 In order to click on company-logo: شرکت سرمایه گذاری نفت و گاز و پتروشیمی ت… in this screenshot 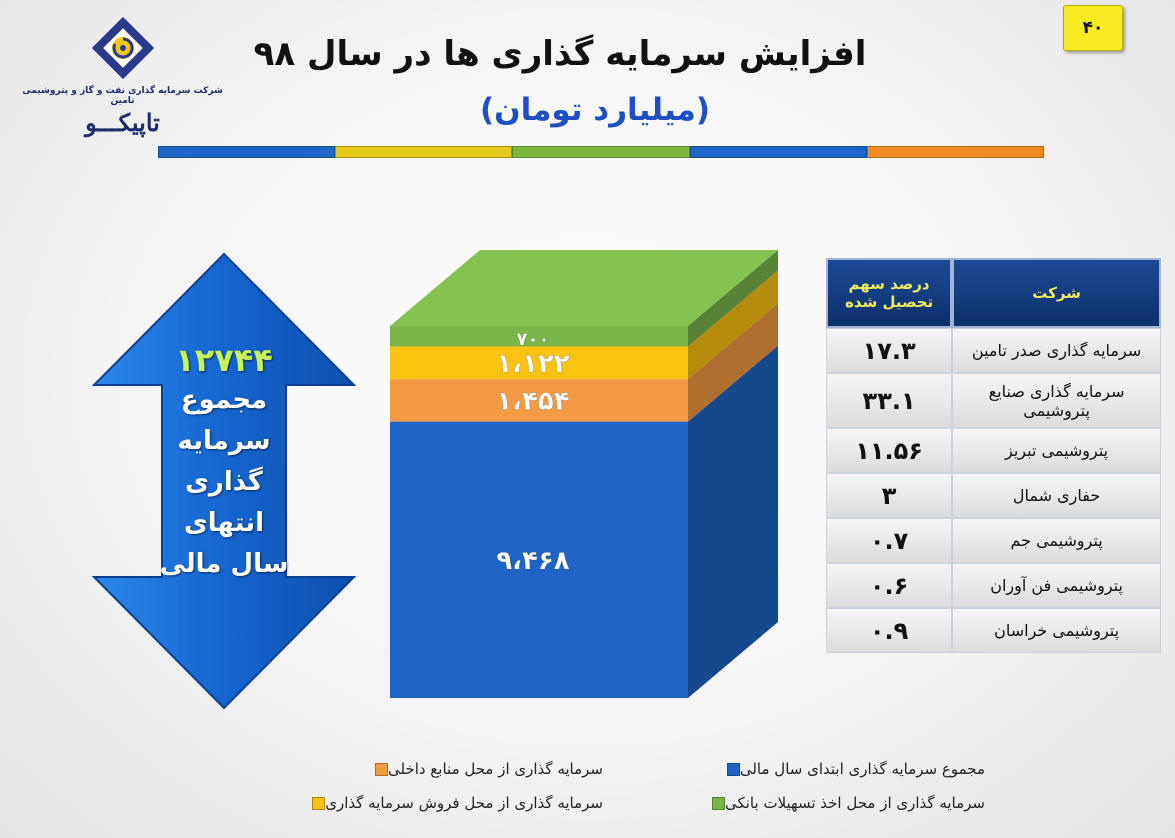, I will do `click(122, 72)`.